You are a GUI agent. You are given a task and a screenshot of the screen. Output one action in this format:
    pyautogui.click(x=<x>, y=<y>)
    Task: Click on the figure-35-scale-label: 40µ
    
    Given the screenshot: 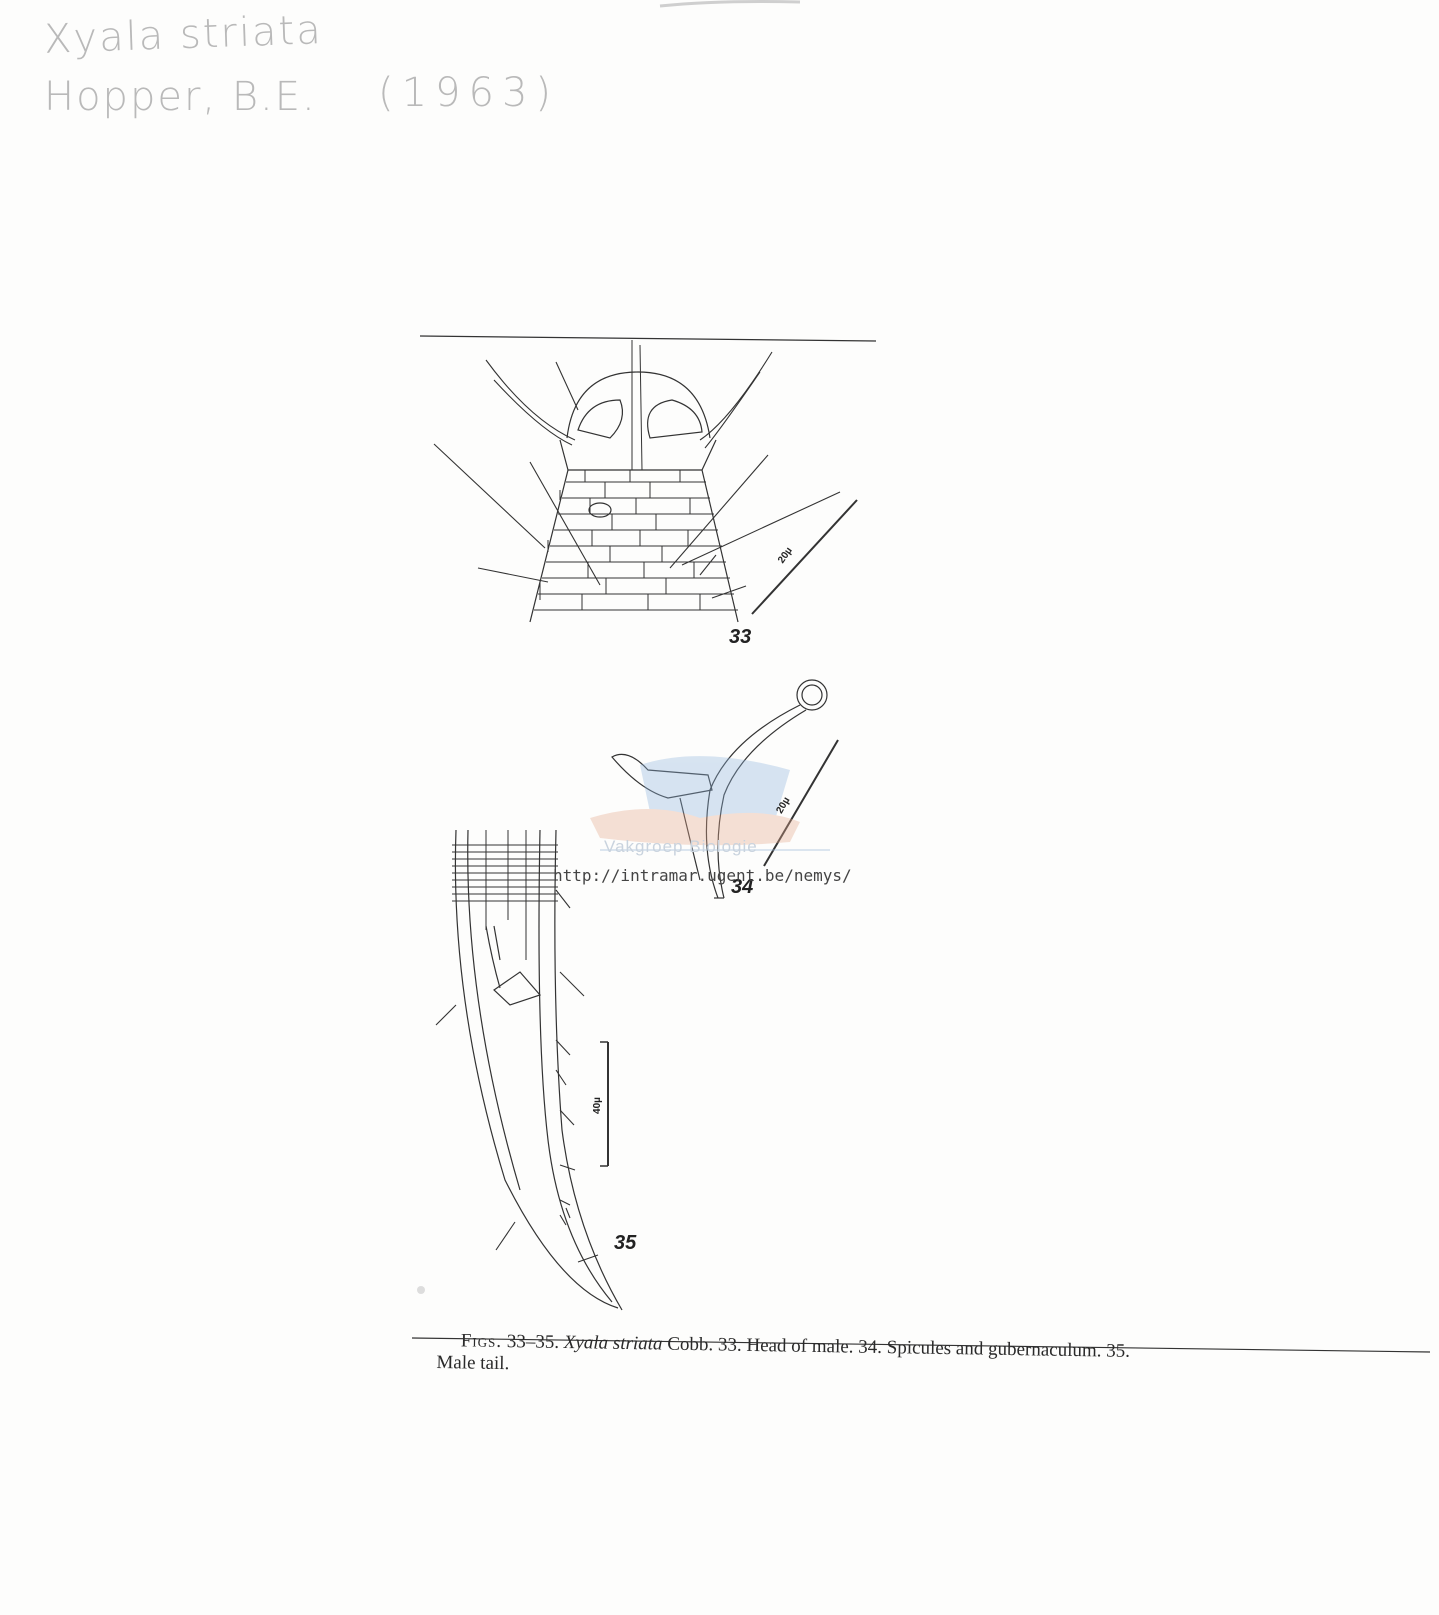 What is the action you would take?
    pyautogui.click(x=597, y=1105)
    